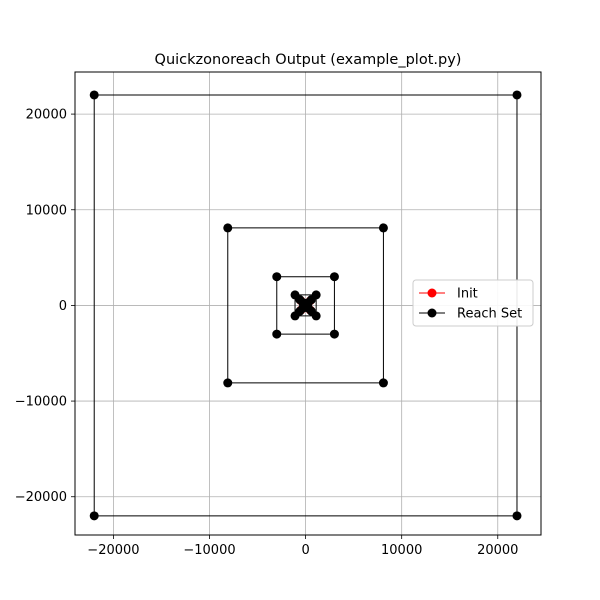 The height and width of the screenshot is (600, 600). Describe the element at coordinates (209, 550) in the screenshot. I see `x-tick-label: −10000` at that location.